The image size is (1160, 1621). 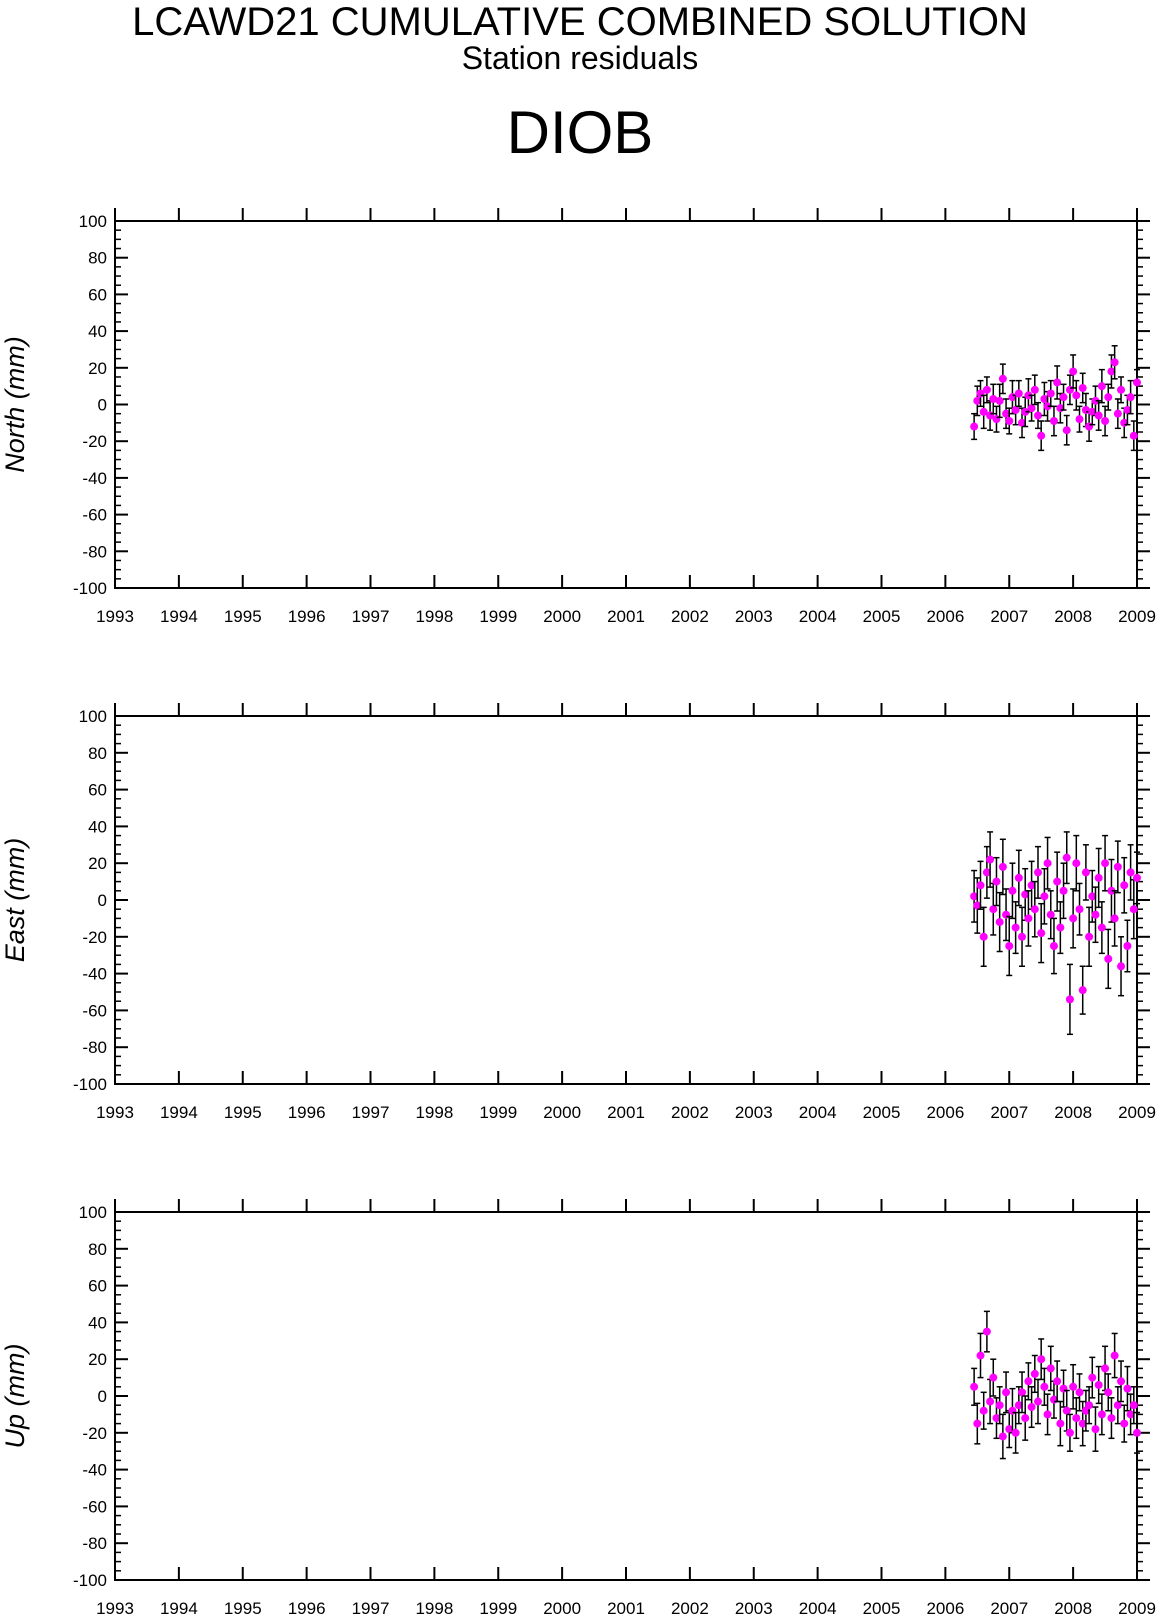 What do you see at coordinates (690, 616) in the screenshot?
I see `north-x-tick-label: 2002` at bounding box center [690, 616].